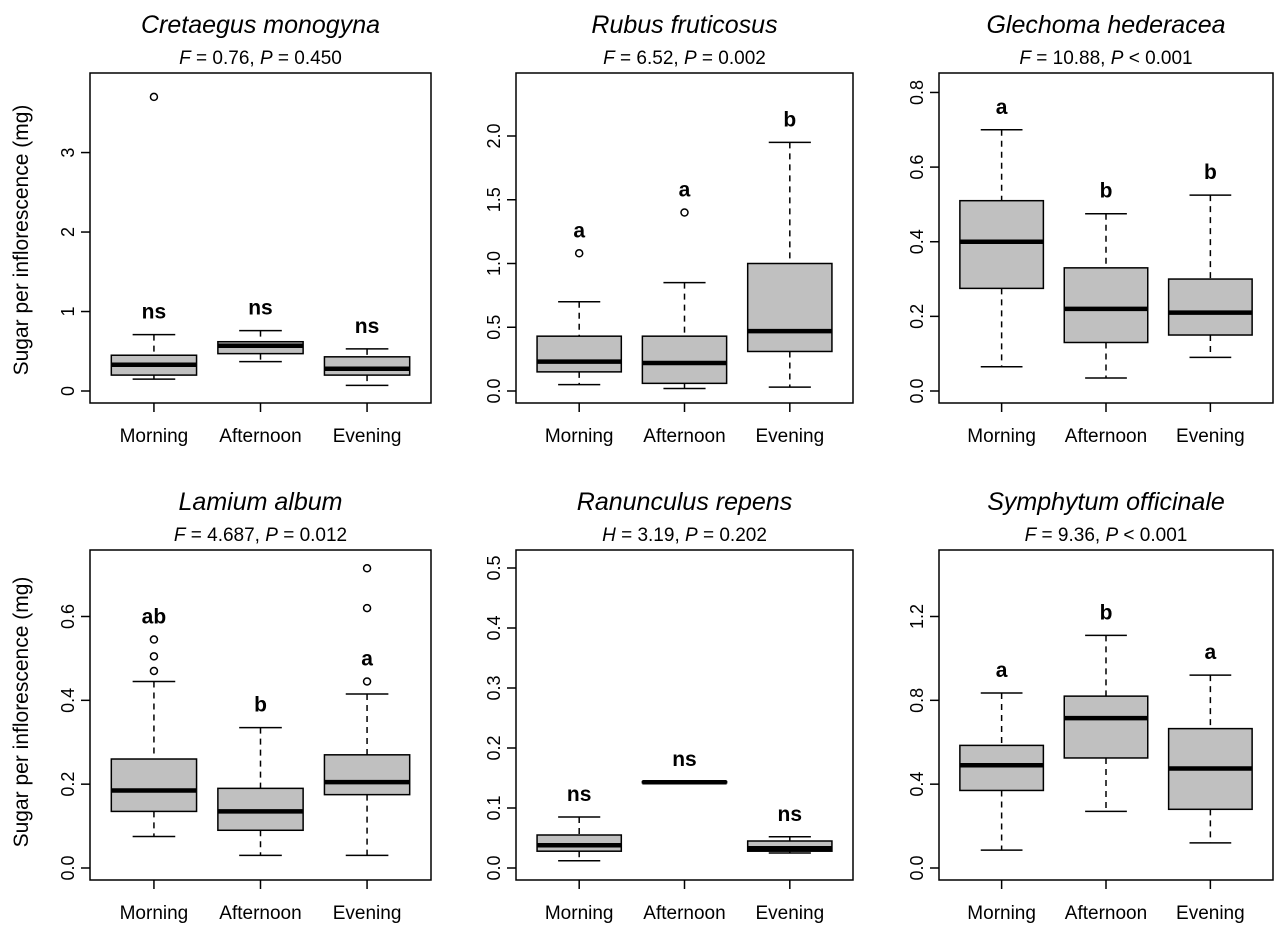 The image size is (1277, 925). Describe the element at coordinates (68, 312) in the screenshot. I see `y-tick-label: 1` at that location.